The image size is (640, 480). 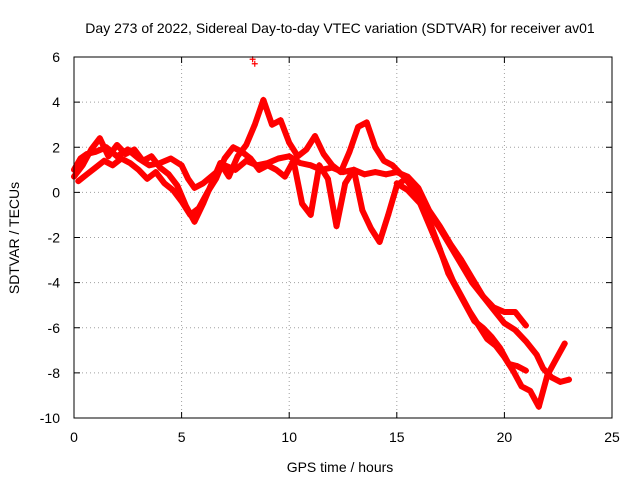 What do you see at coordinates (397, 437) in the screenshot?
I see `x-tick-label: 15` at bounding box center [397, 437].